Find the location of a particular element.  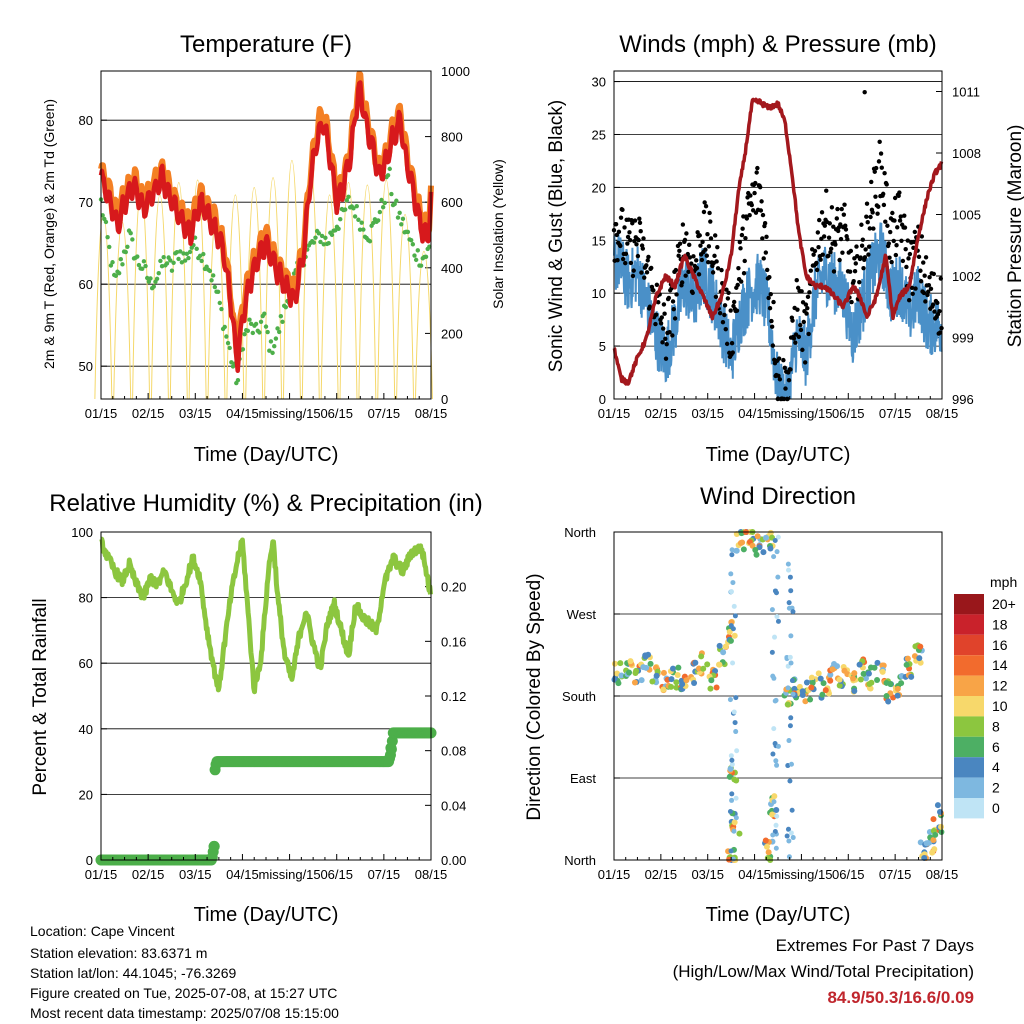

winds-xlabel: Time (Day/UTC) is located at coordinates (778, 455).